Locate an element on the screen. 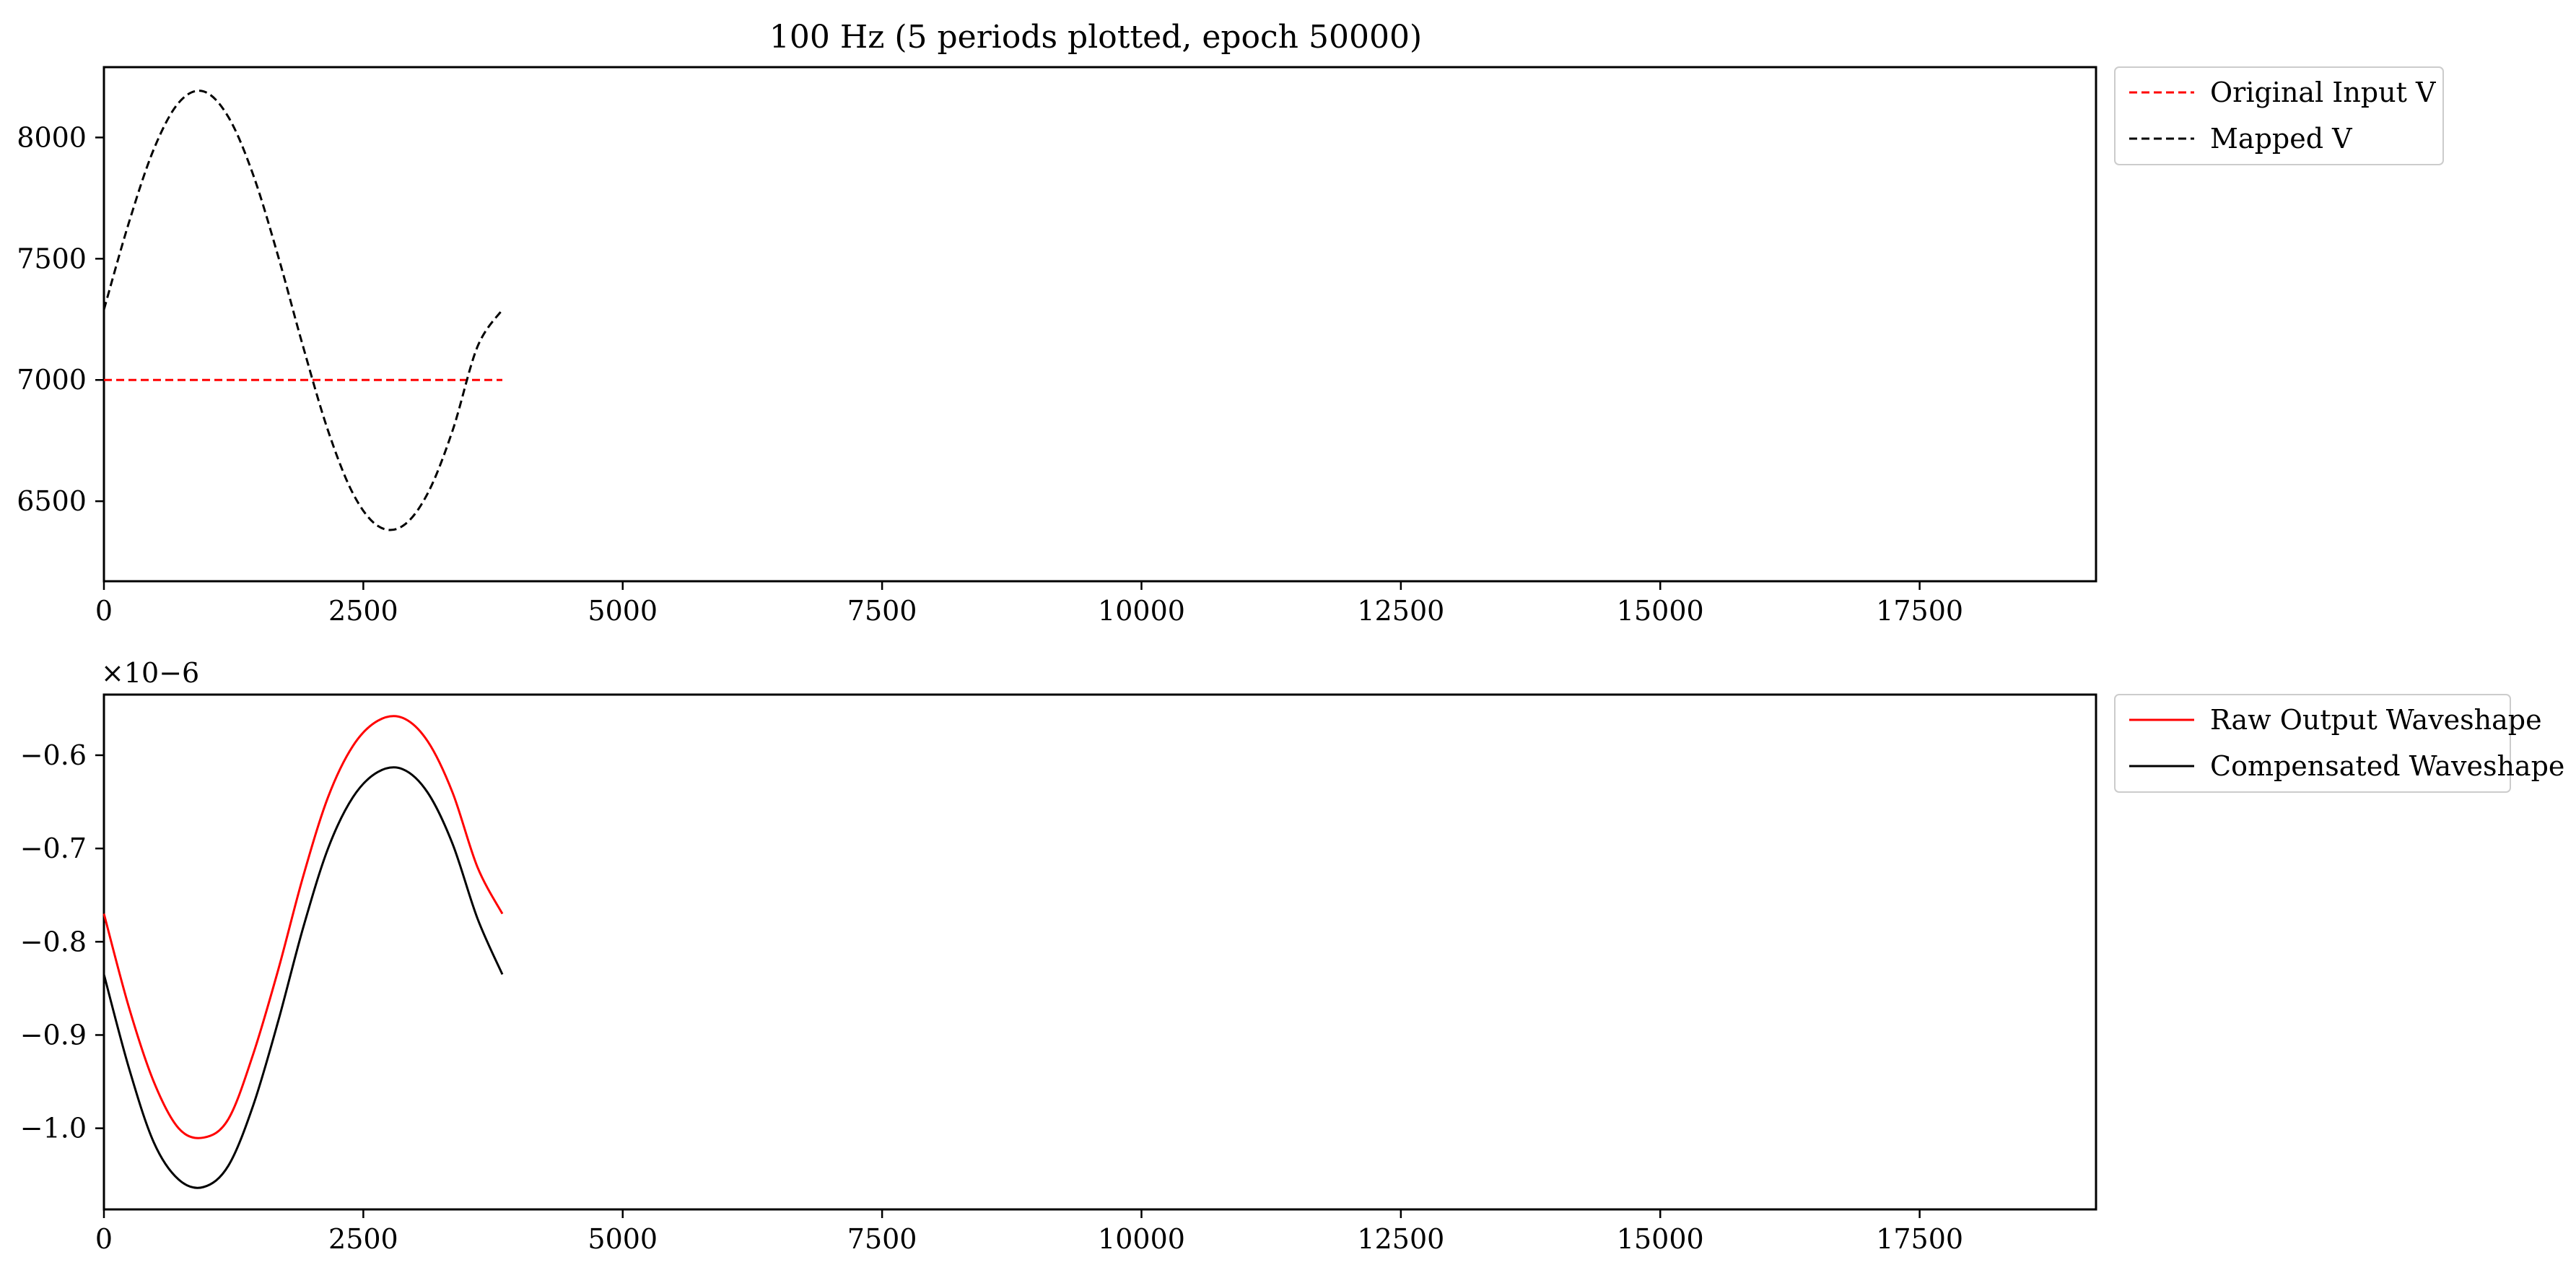  legend-label-compensated-waveshape: Compensated Waveshape is located at coordinates (2387, 766).